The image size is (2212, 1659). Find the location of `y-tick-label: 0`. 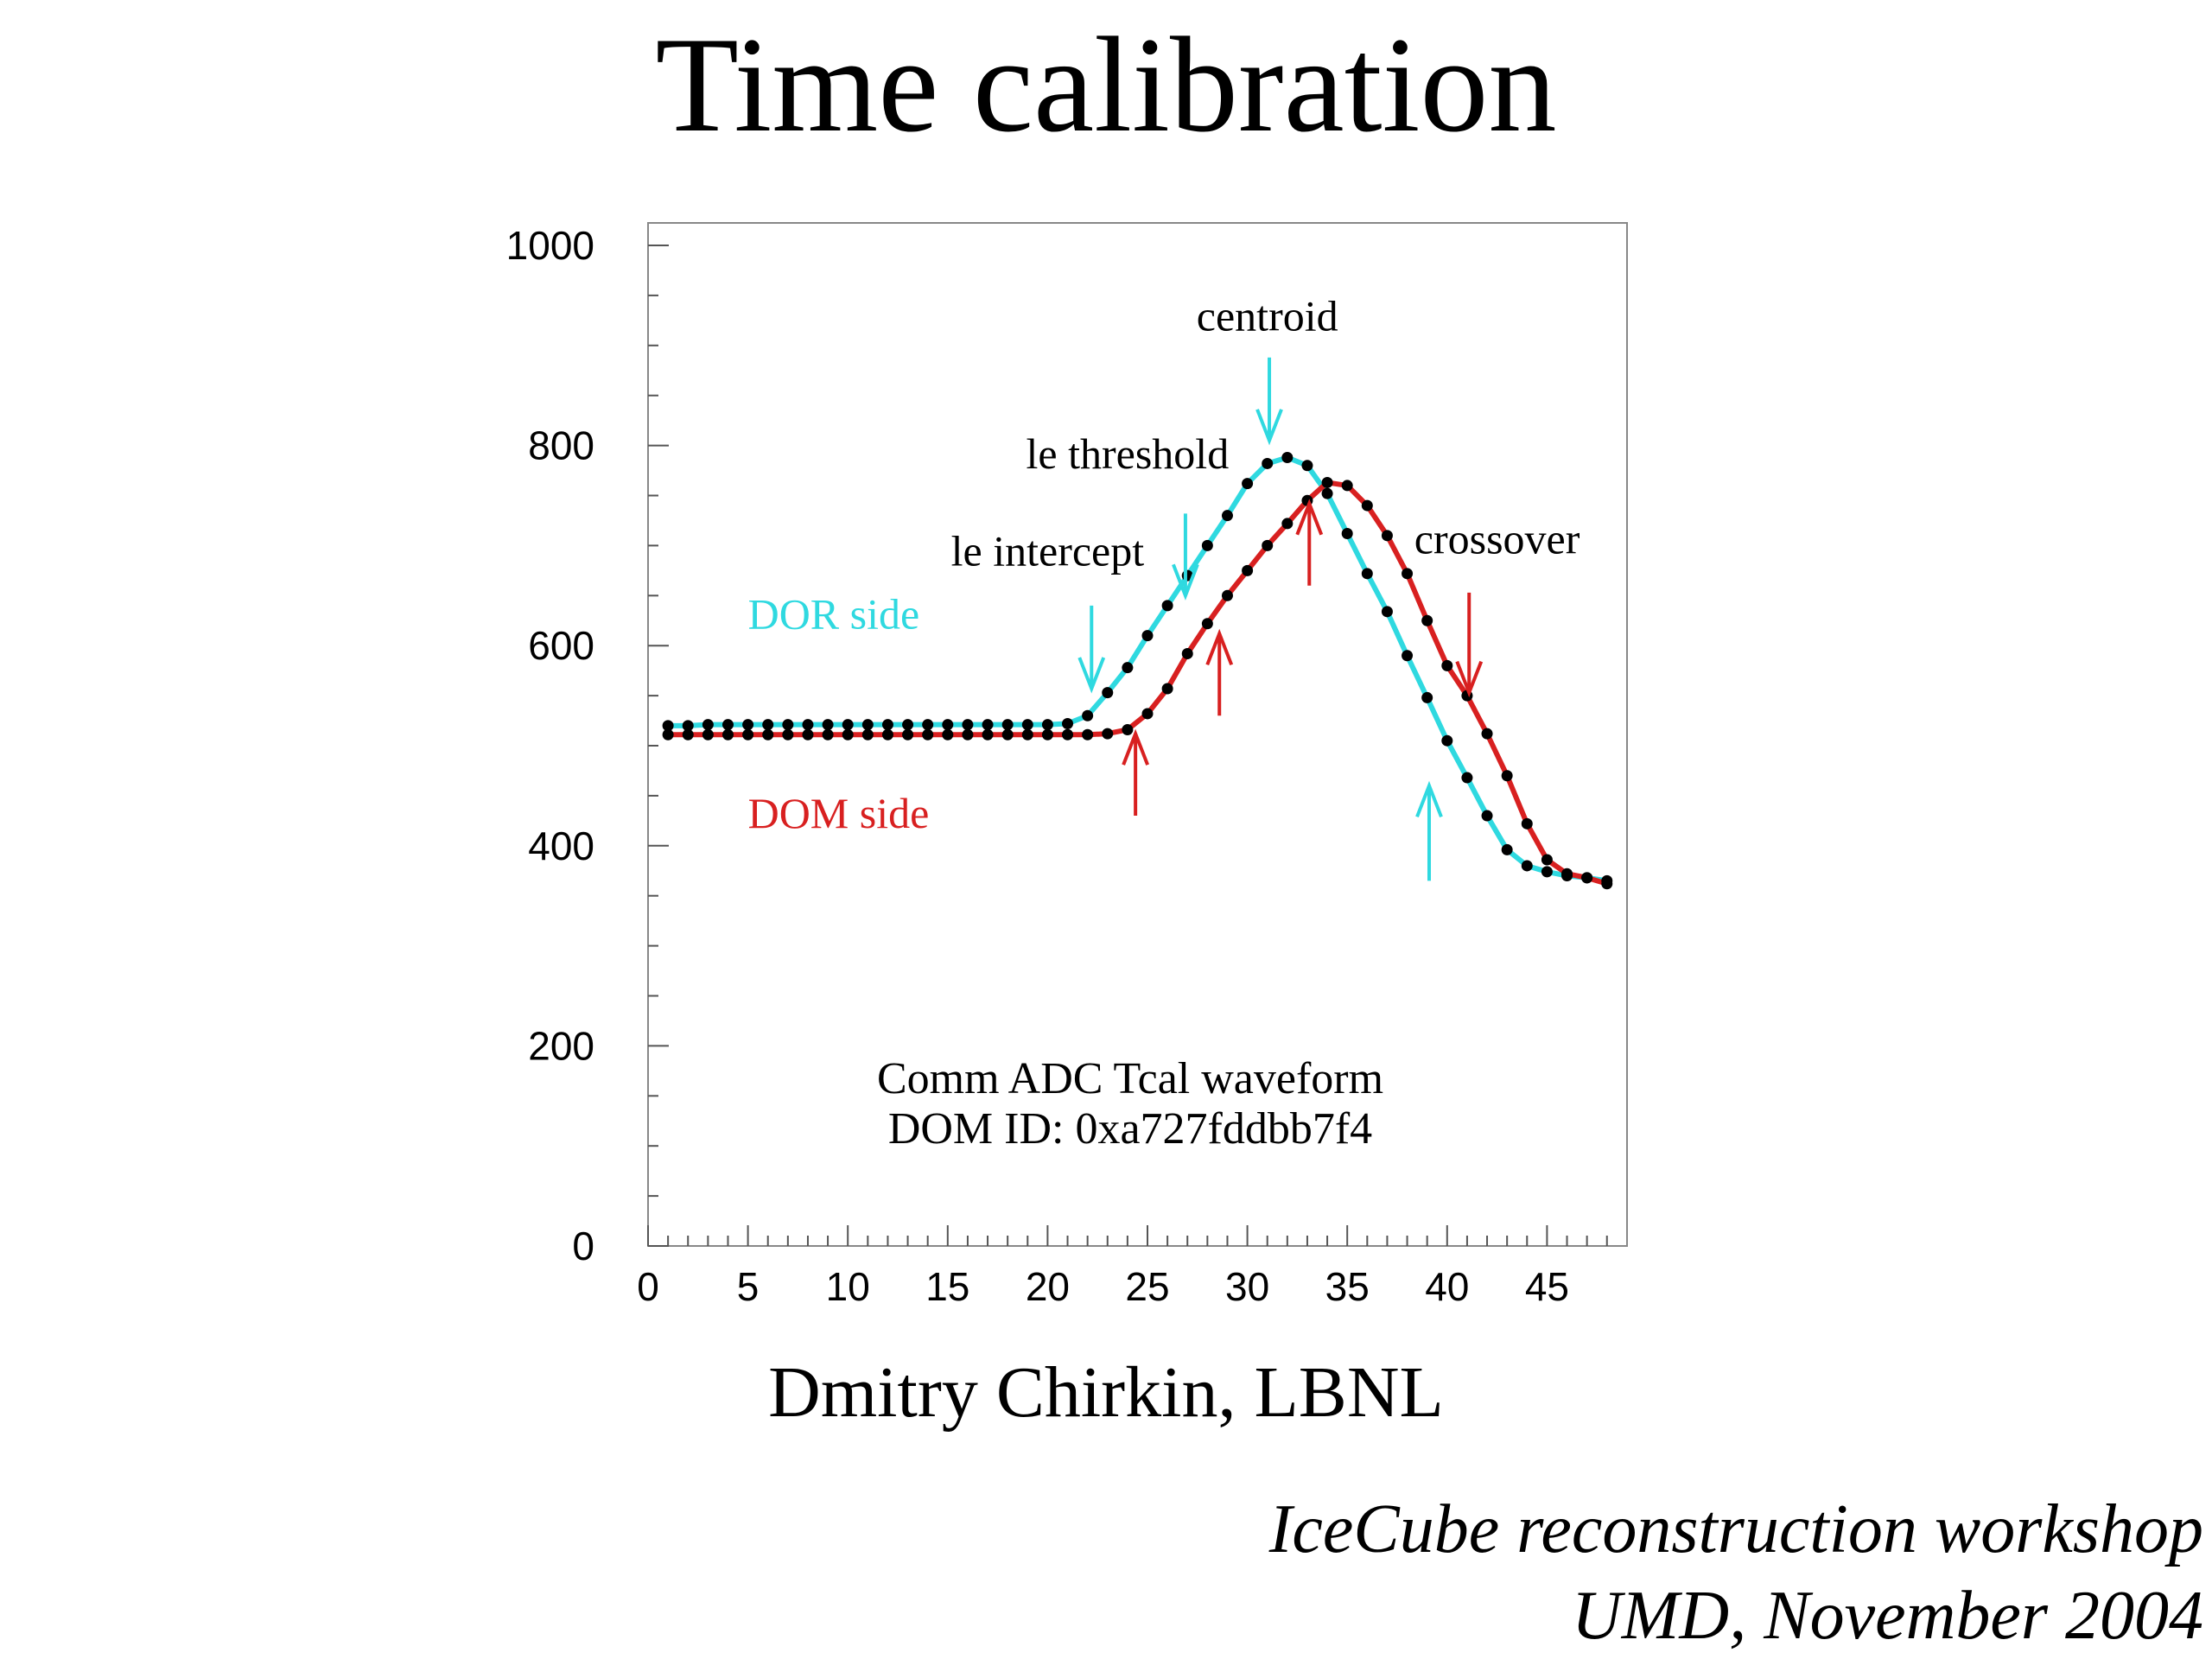

y-tick-label: 0 is located at coordinates (583, 1246).